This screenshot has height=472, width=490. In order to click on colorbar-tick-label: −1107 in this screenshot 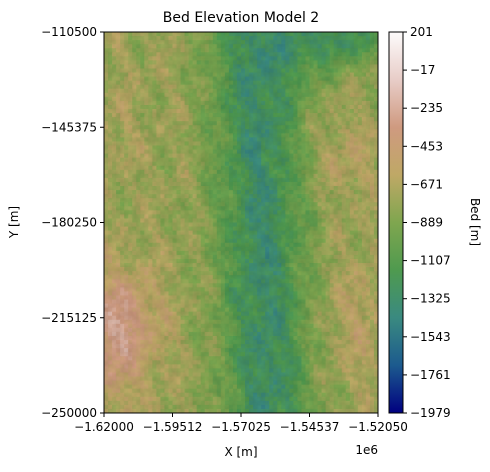, I will do `click(430, 261)`.